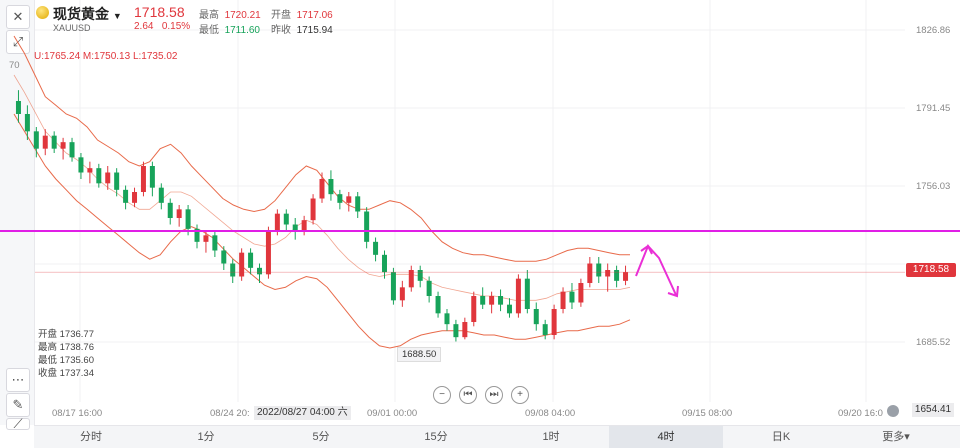  I want to click on indicator-icon: ⋯, so click(18, 380).